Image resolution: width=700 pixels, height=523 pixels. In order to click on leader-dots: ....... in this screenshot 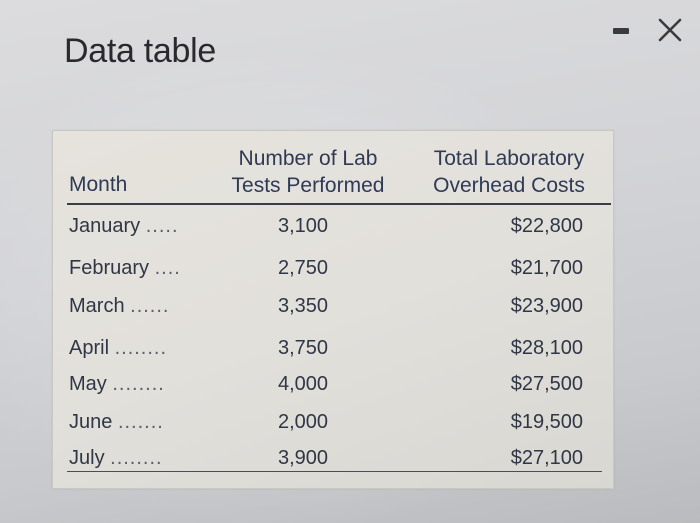, I will do `click(140, 422)`.